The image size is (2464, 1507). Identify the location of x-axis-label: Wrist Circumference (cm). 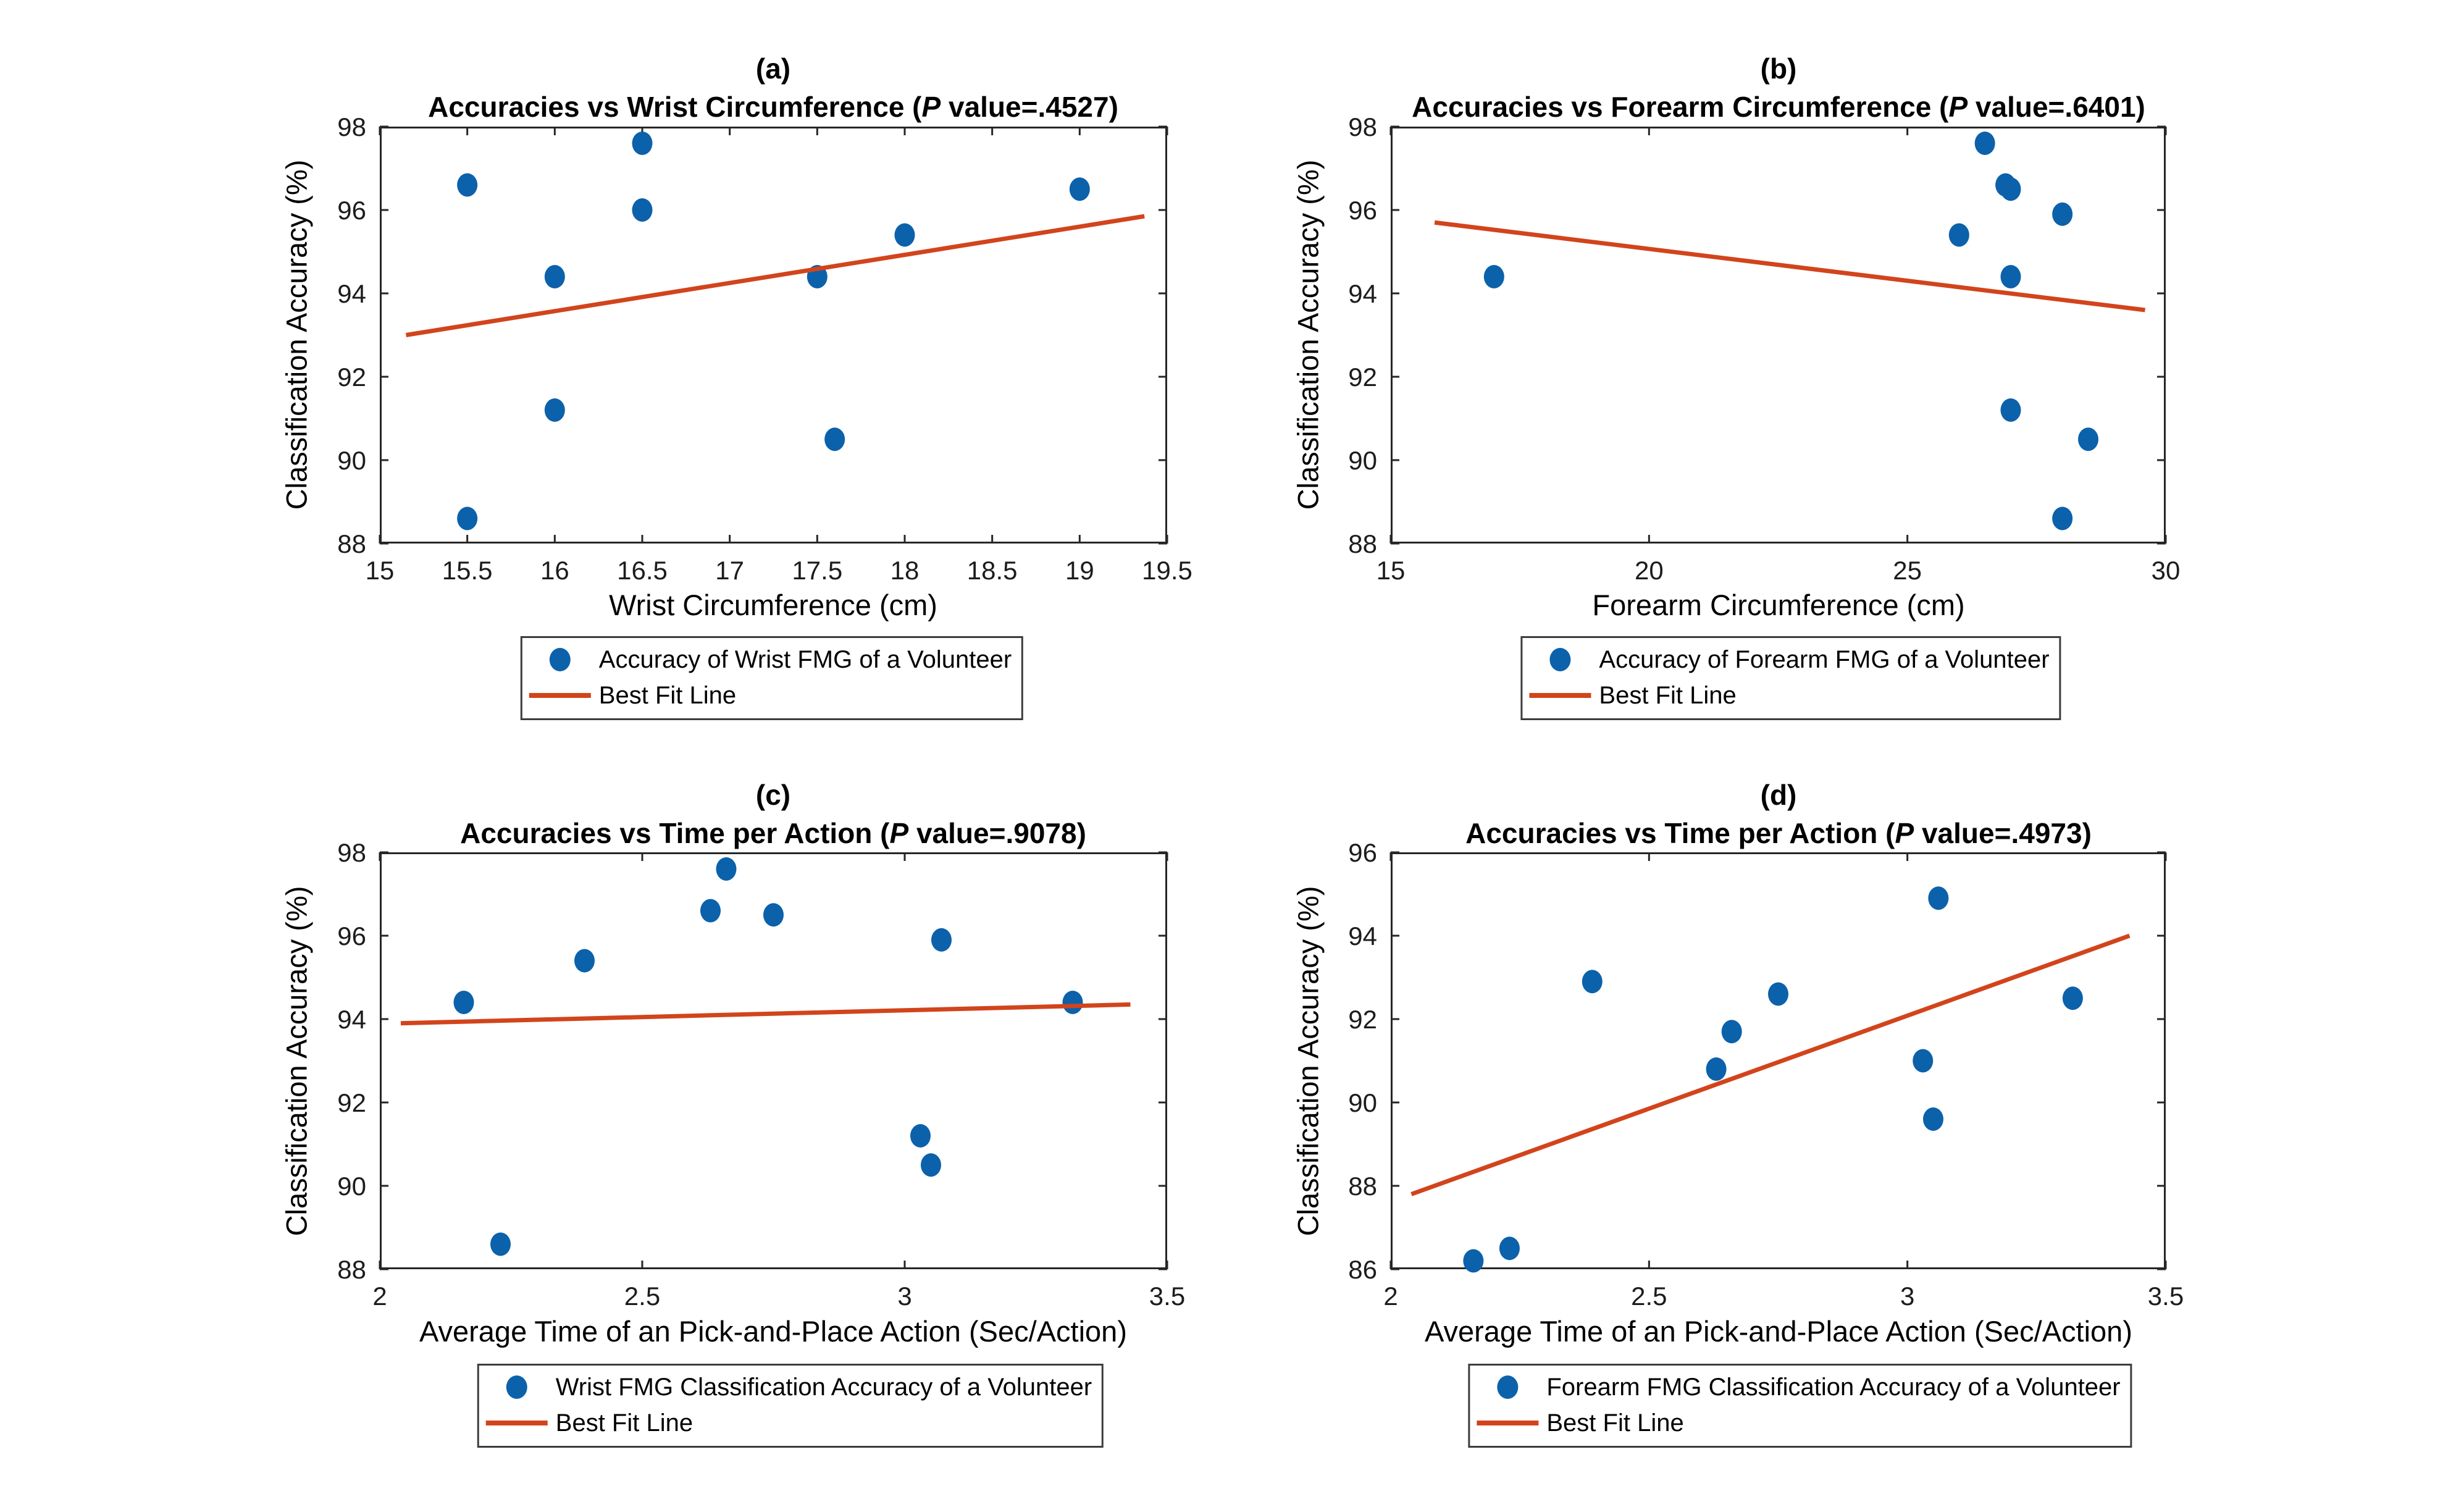
(773, 605).